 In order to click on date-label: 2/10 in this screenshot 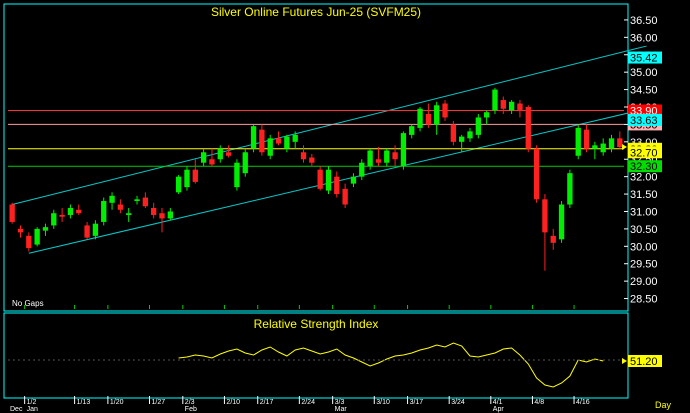, I will do `click(233, 402)`.